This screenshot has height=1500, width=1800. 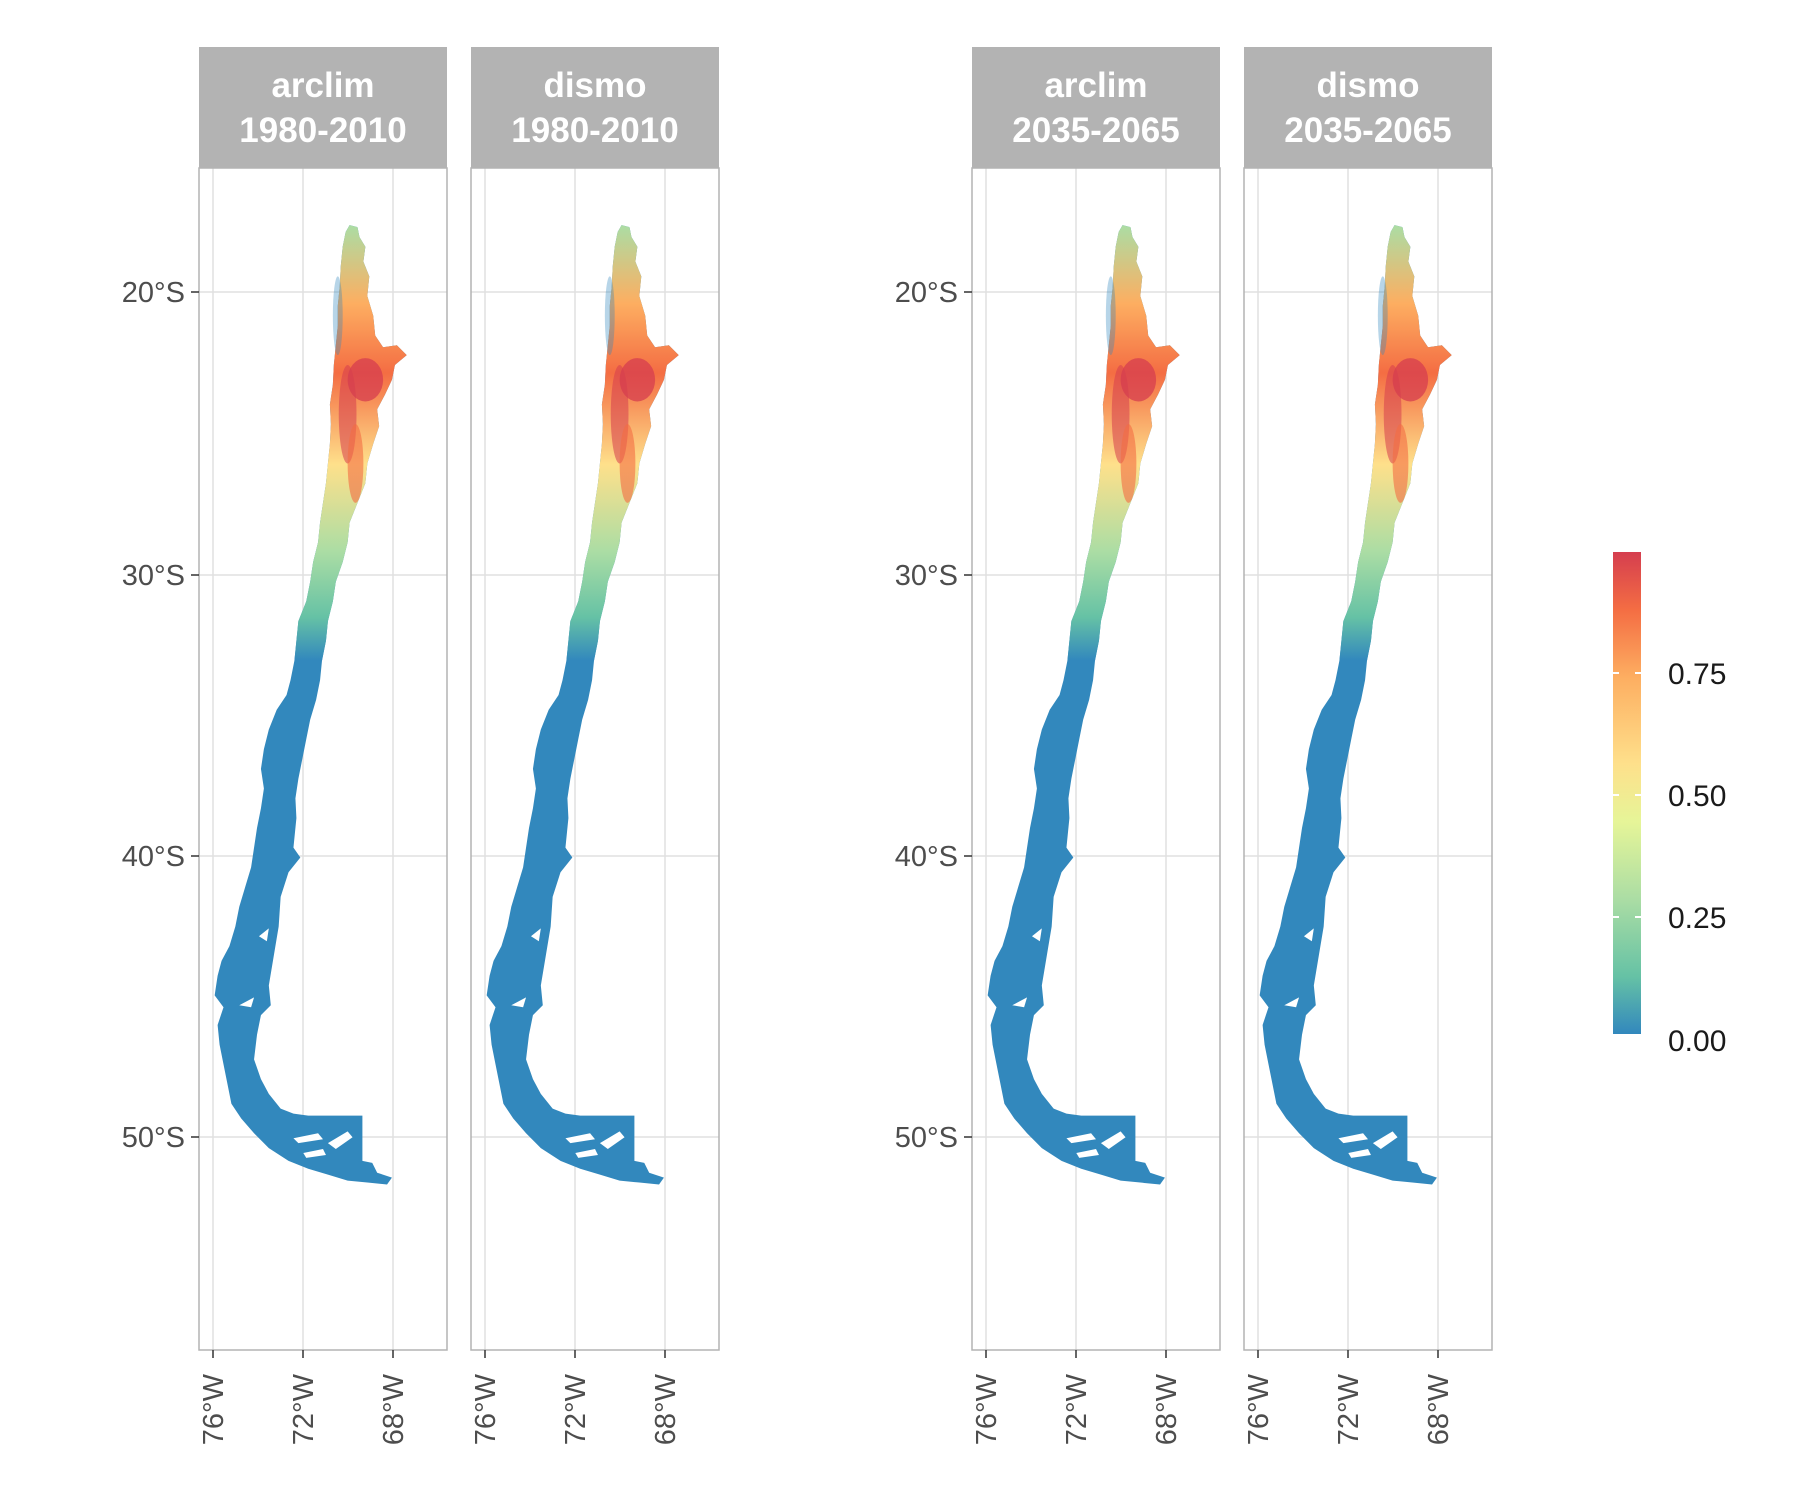 What do you see at coordinates (1697, 796) in the screenshot?
I see `legend-label: 0.50` at bounding box center [1697, 796].